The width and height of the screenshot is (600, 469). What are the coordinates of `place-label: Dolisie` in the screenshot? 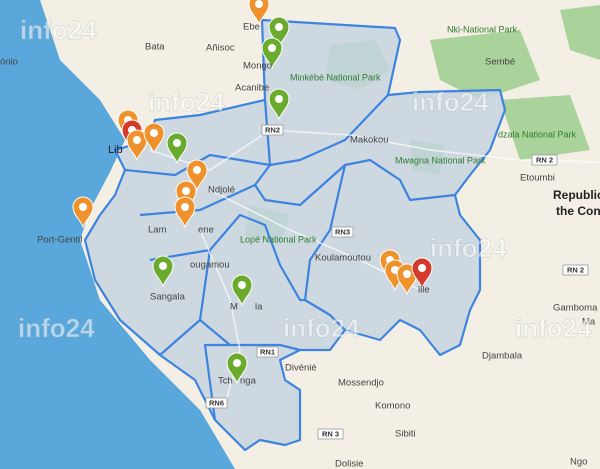 It's located at (349, 464).